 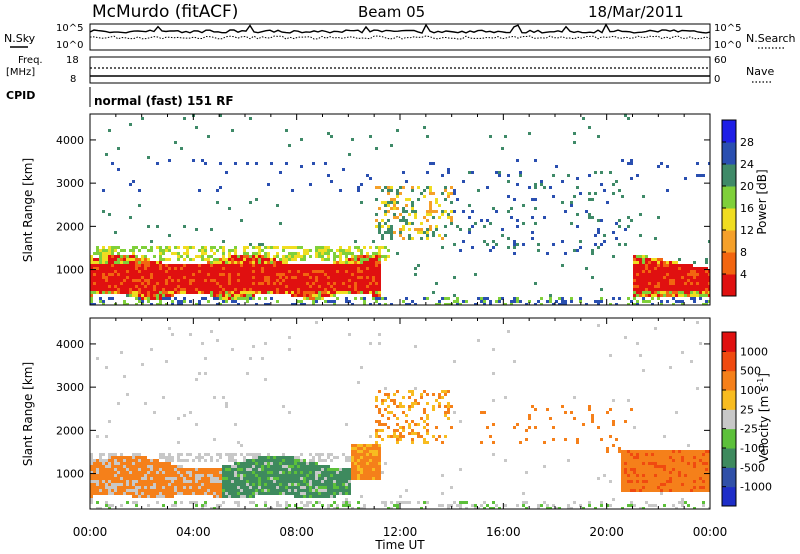 I want to click on noise-strip: N.Sky 10^5 10^0 10^5 10^0 N.Search, so click(x=400, y=37).